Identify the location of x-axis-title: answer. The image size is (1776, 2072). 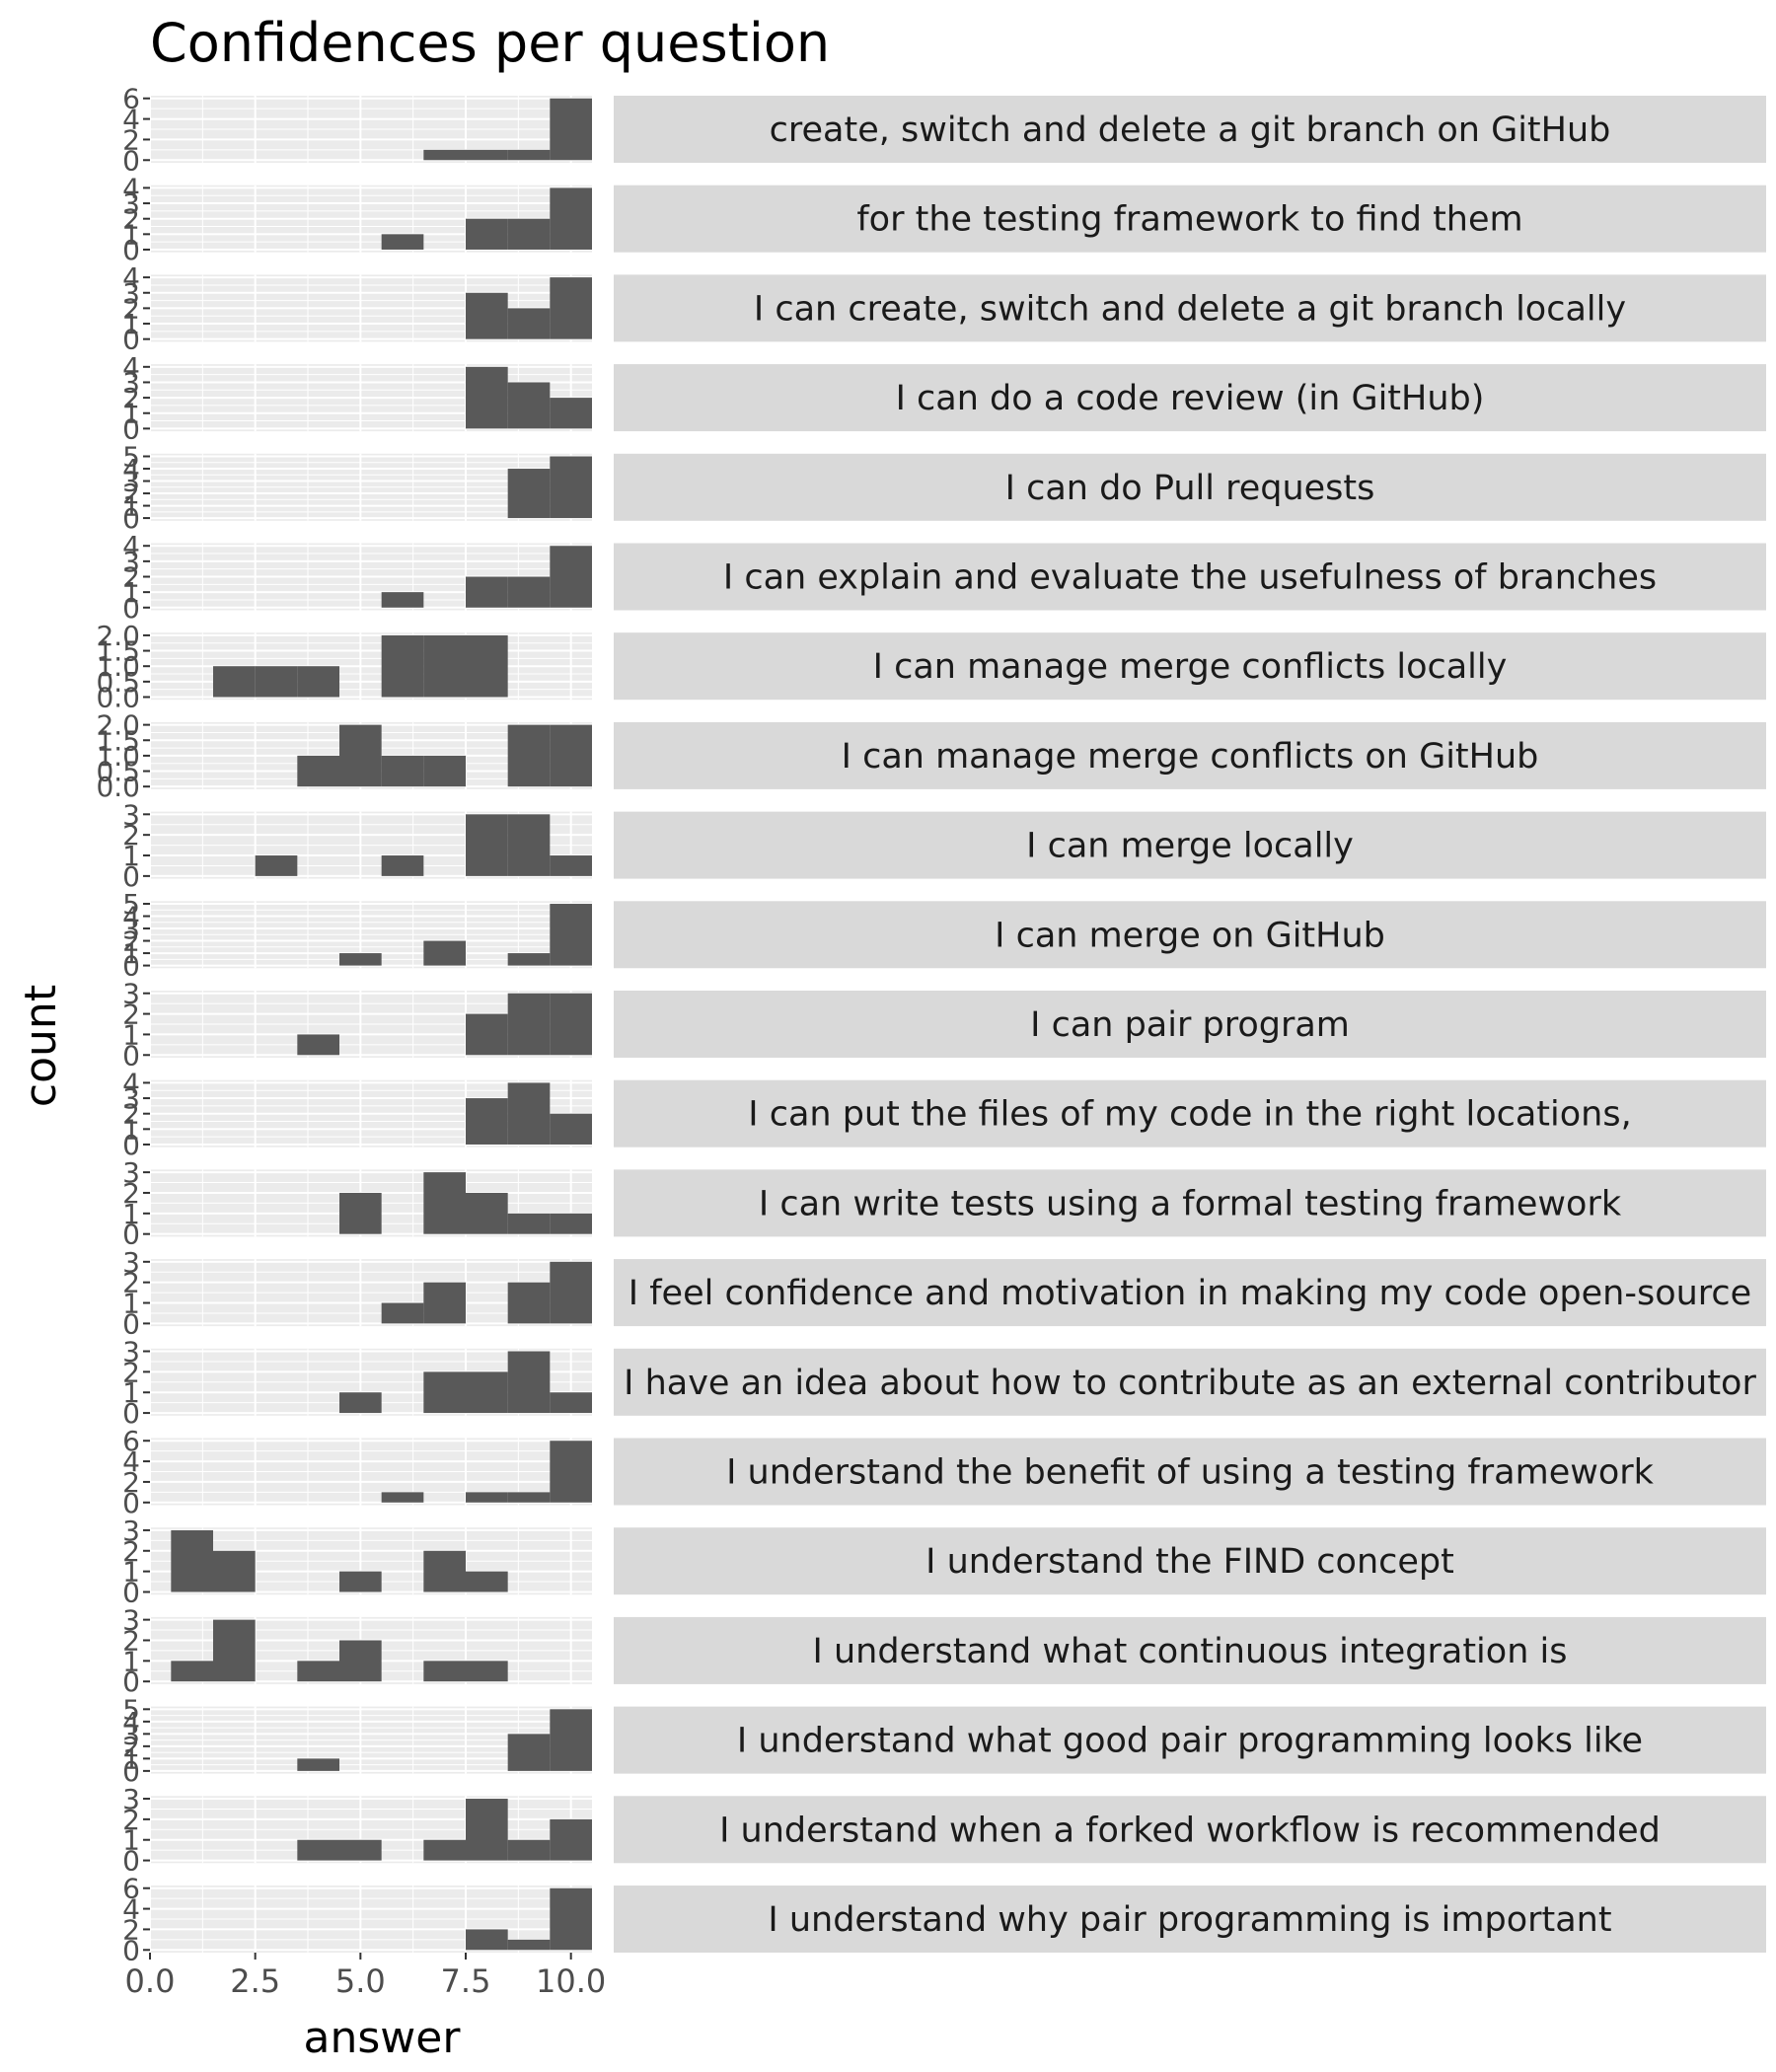
(383, 2038).